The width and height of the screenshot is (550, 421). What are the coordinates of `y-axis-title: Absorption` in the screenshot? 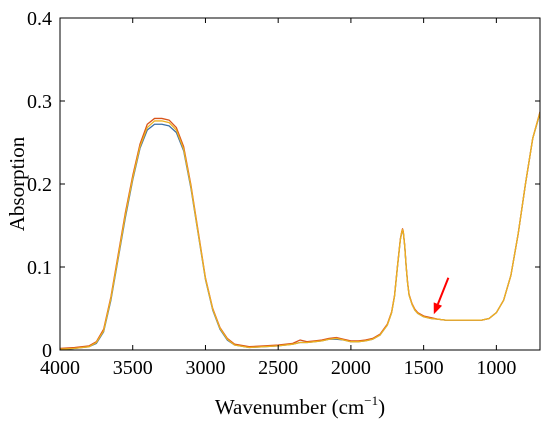 It's located at (17, 183).